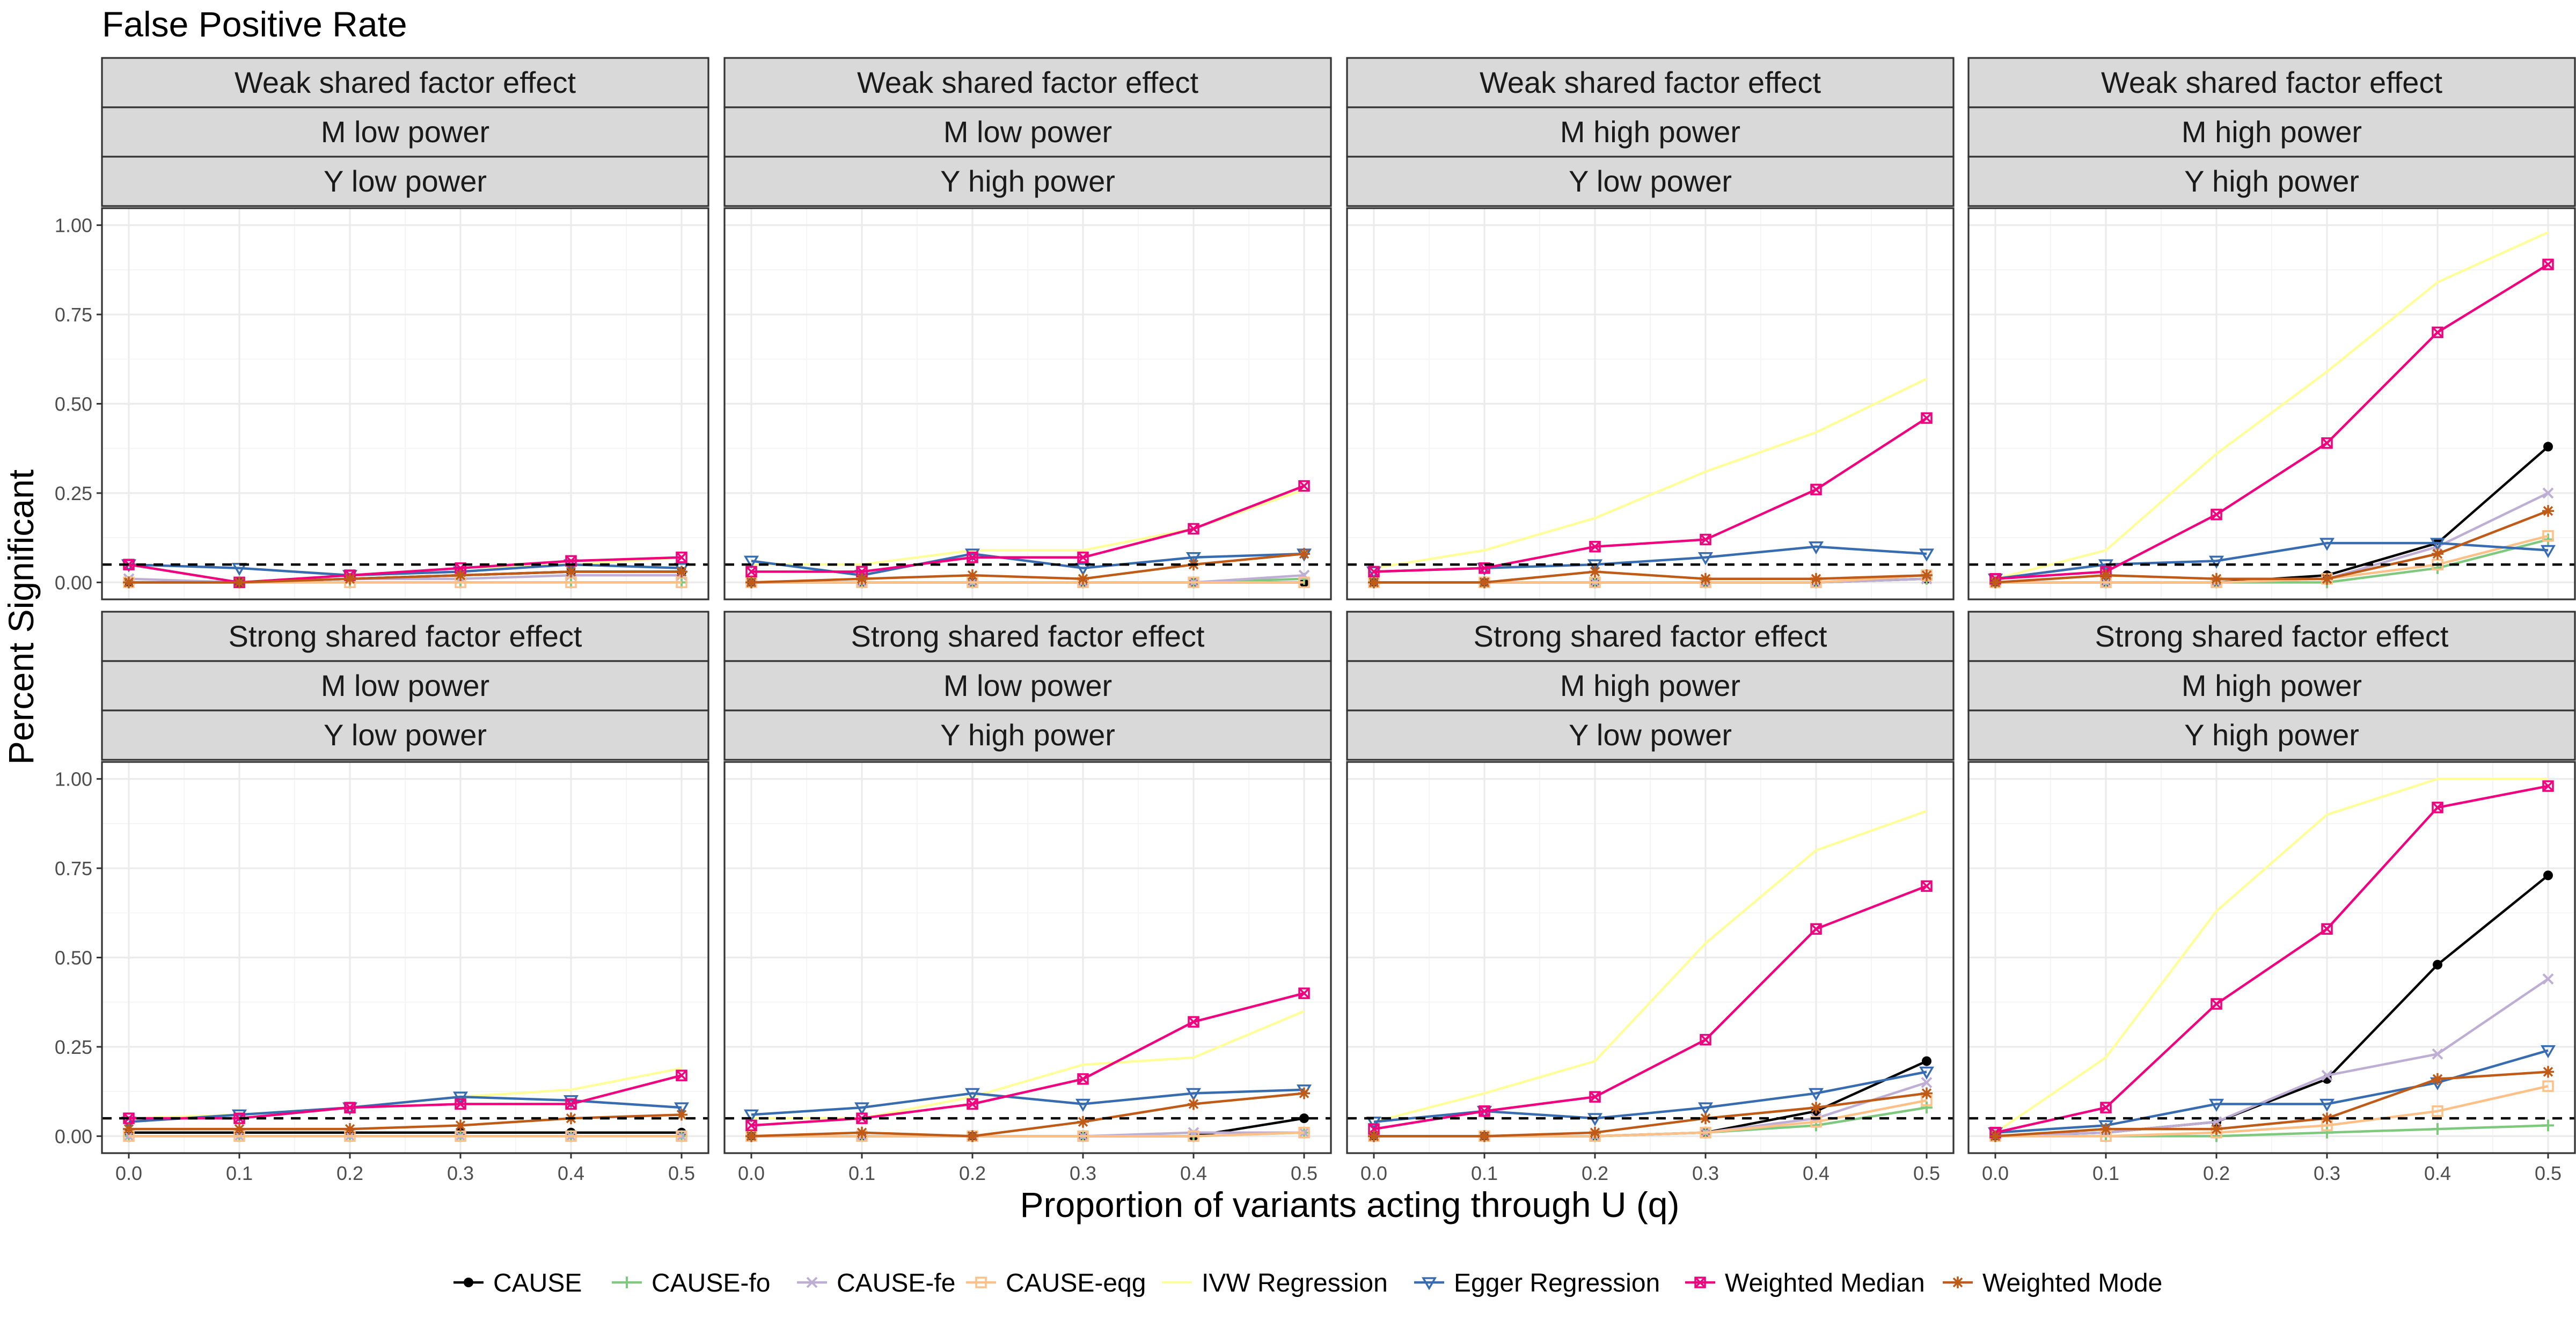  Describe the element at coordinates (21, 617) in the screenshot. I see `y-axis-title: Percent Significant` at that location.